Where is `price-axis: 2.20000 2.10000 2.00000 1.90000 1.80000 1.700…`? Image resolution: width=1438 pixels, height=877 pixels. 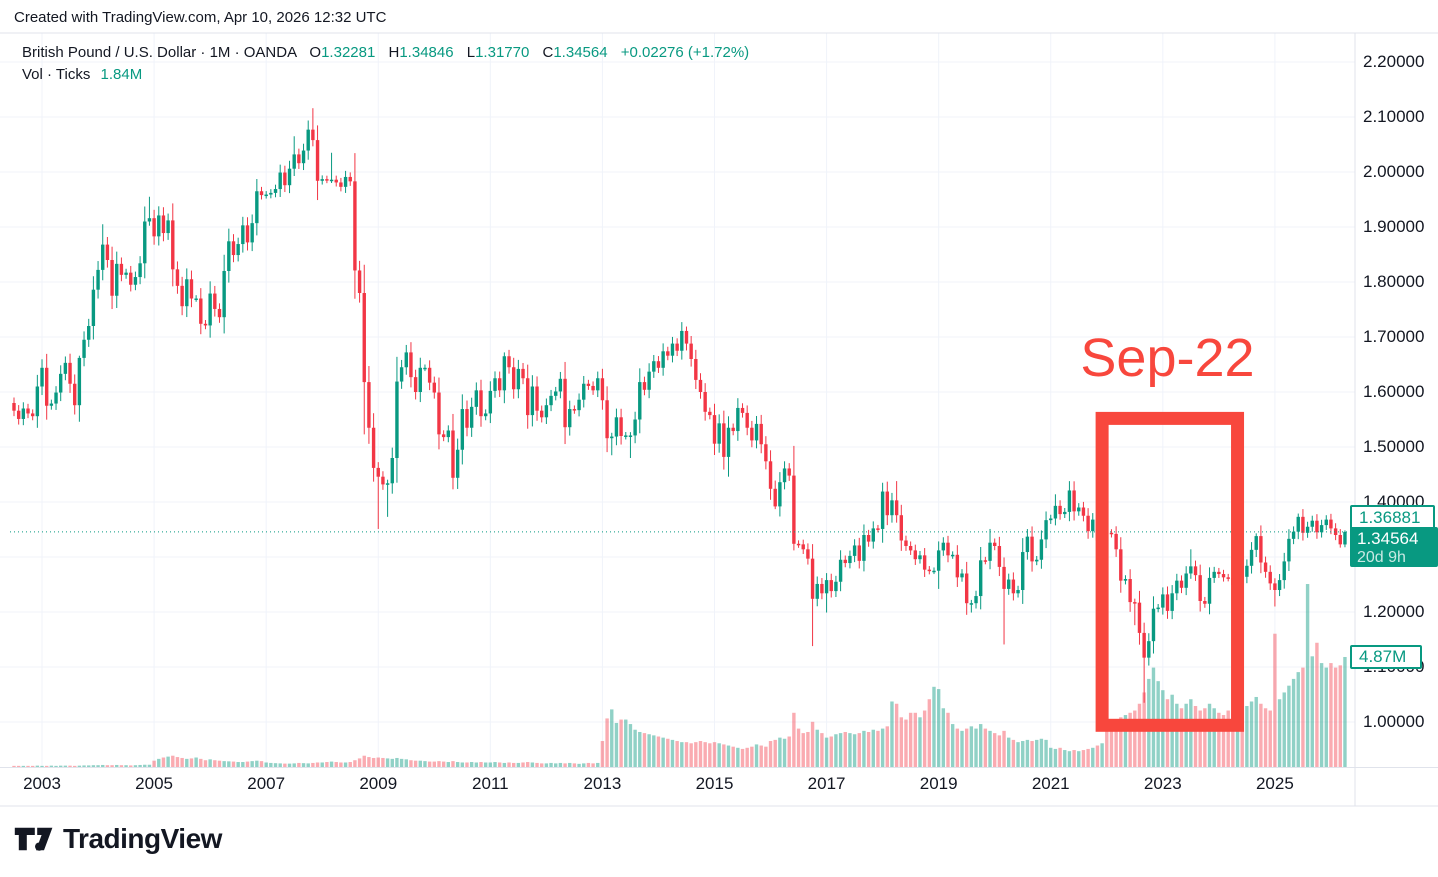
price-axis: 2.20000 2.10000 2.00000 1.90000 1.80000 1.700… is located at coordinates (1397, 419).